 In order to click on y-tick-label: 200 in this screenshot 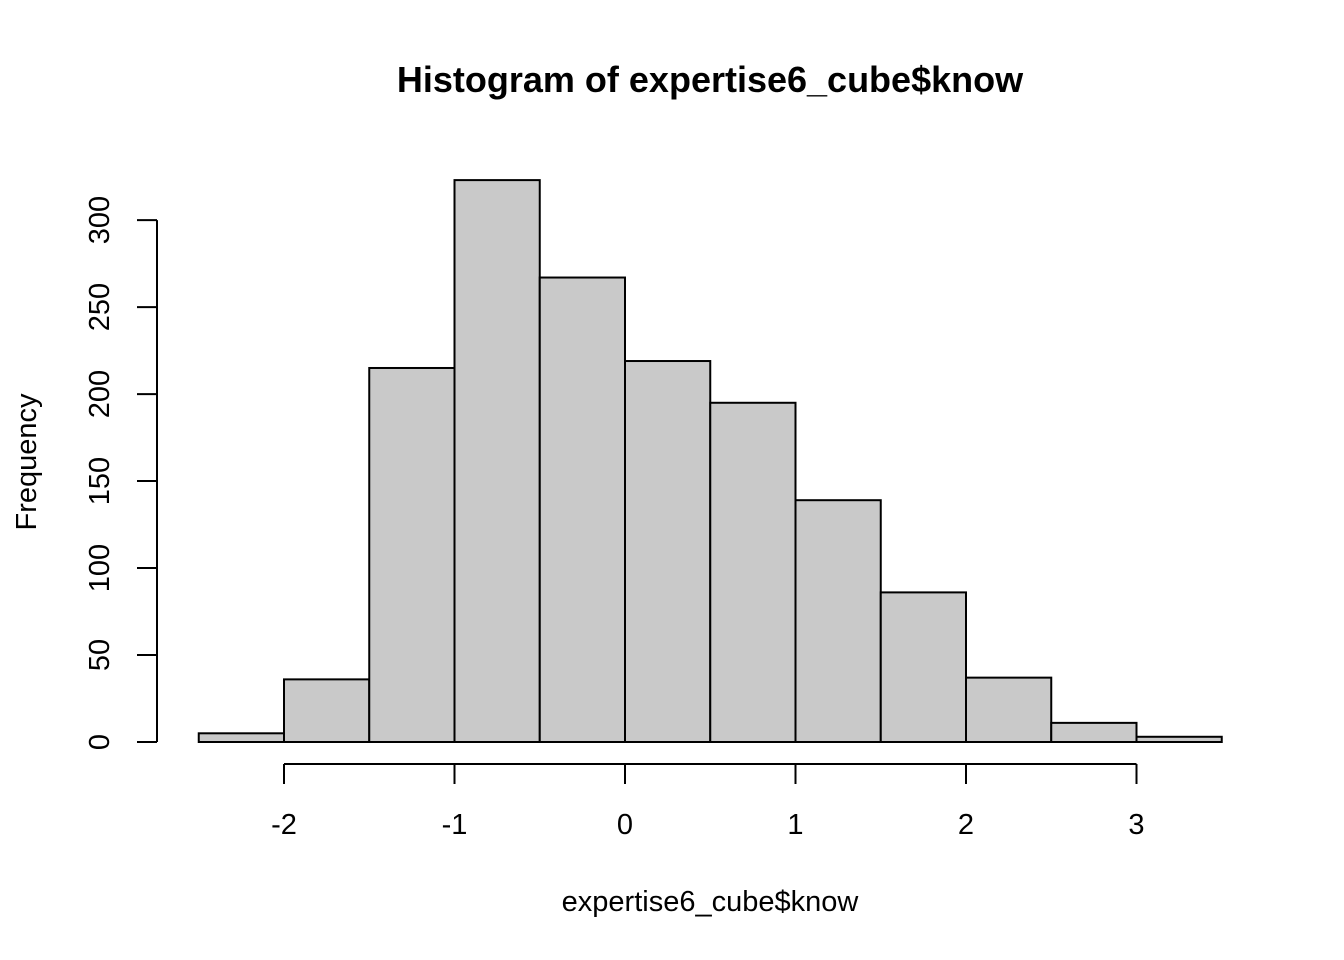, I will do `click(100, 394)`.